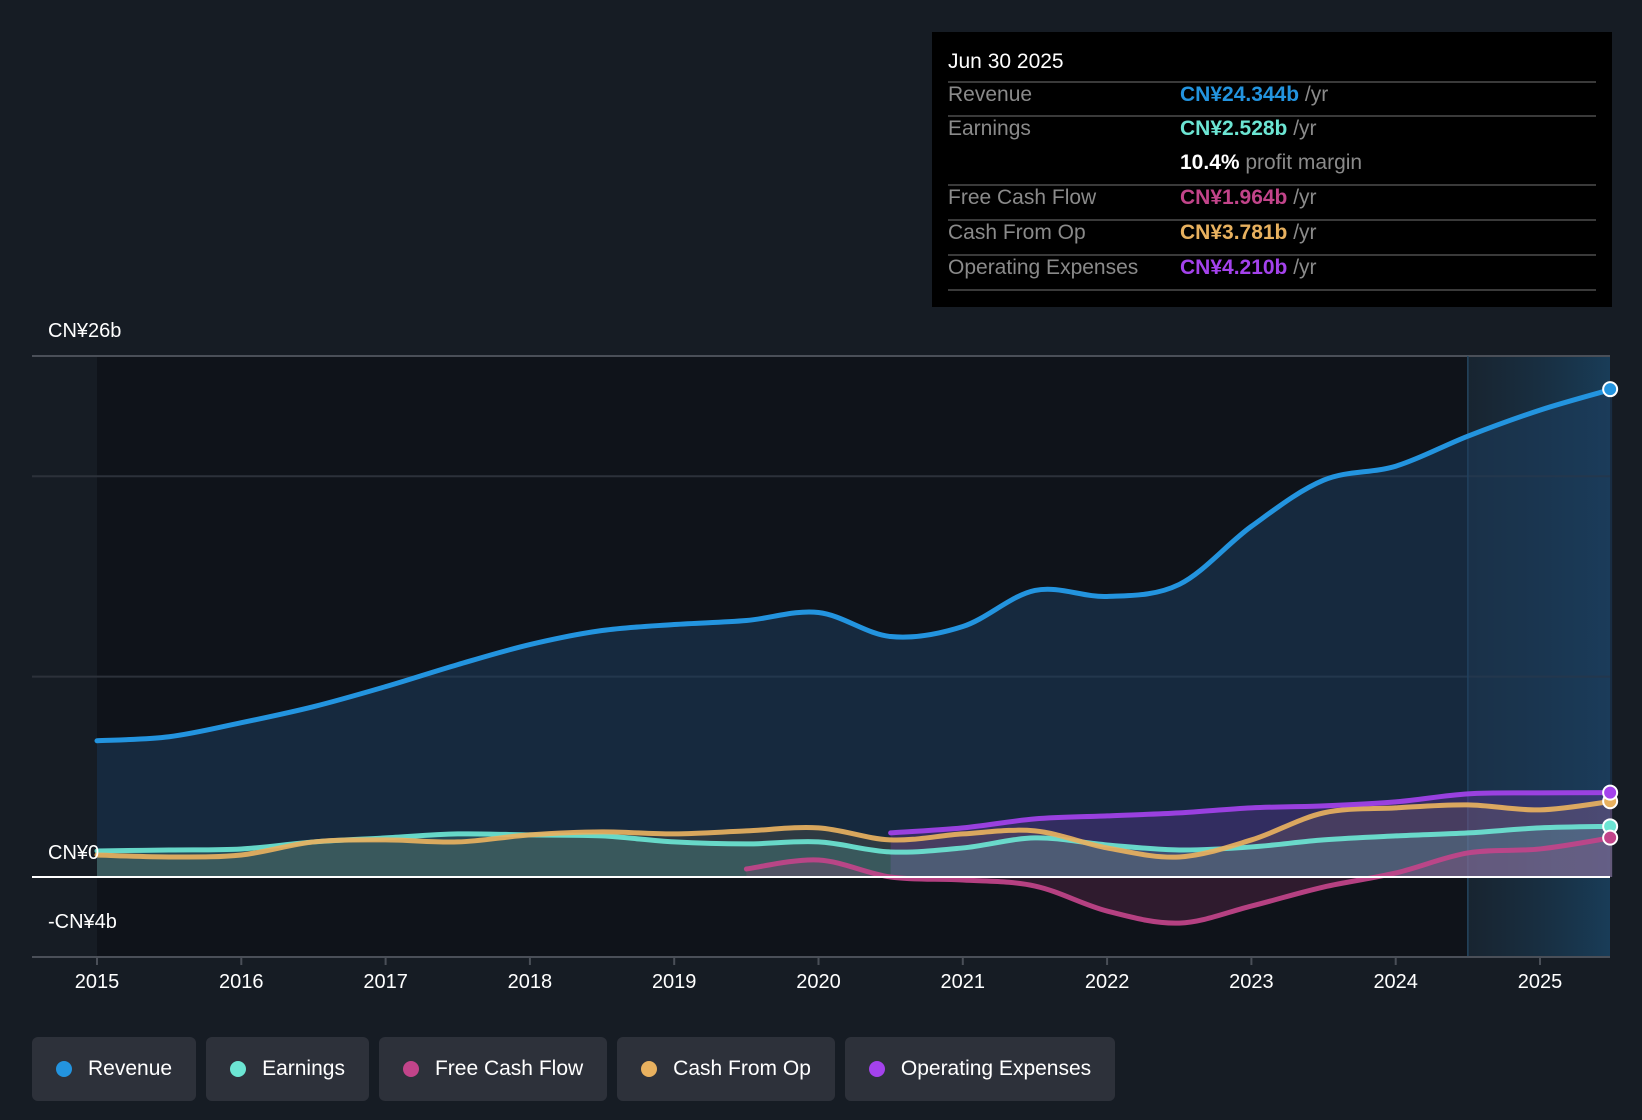 The height and width of the screenshot is (1120, 1642). Describe the element at coordinates (674, 982) in the screenshot. I see `x-tick-label: 2019` at that location.